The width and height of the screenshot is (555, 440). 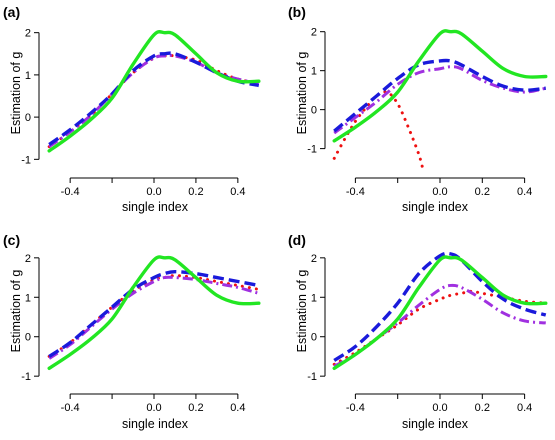 I want to click on panel-label: (d), so click(x=297, y=240).